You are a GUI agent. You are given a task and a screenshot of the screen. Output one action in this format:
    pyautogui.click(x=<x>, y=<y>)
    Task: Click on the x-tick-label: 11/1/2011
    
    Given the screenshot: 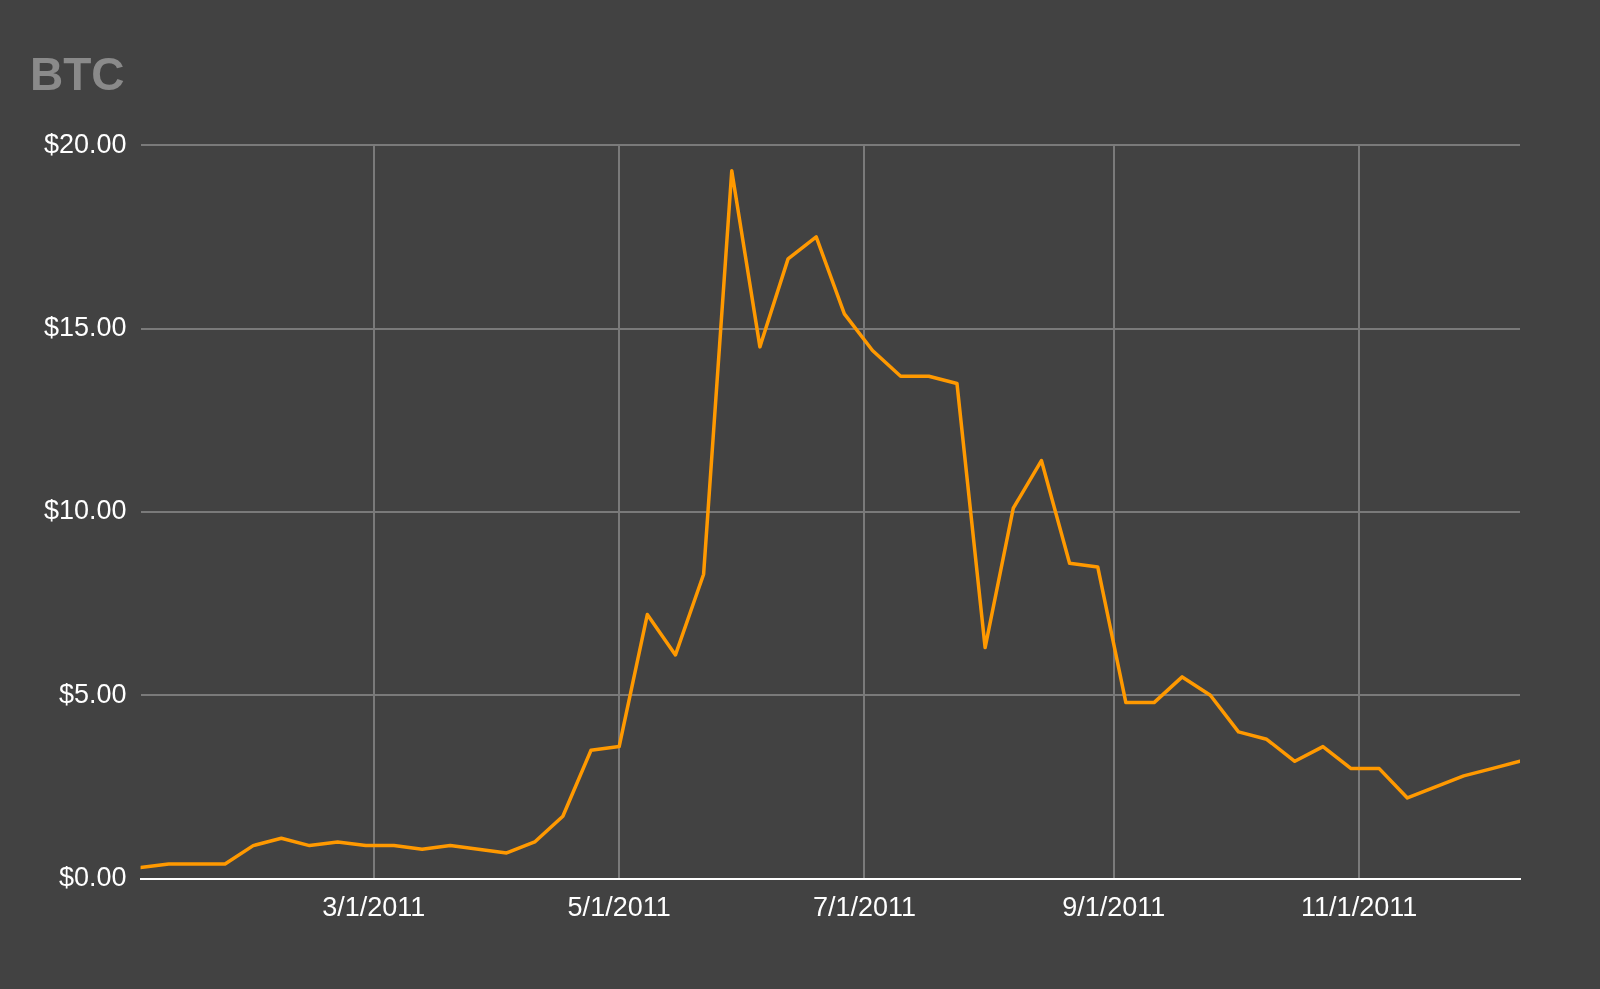 What is the action you would take?
    pyautogui.click(x=1359, y=907)
    